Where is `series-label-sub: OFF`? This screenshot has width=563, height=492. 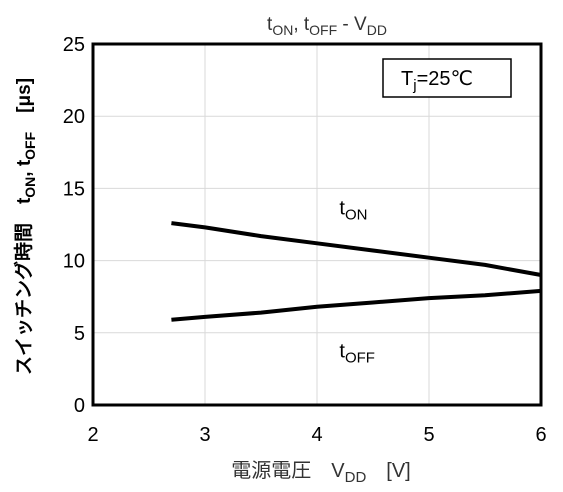
series-label-sub: OFF is located at coordinates (360, 357).